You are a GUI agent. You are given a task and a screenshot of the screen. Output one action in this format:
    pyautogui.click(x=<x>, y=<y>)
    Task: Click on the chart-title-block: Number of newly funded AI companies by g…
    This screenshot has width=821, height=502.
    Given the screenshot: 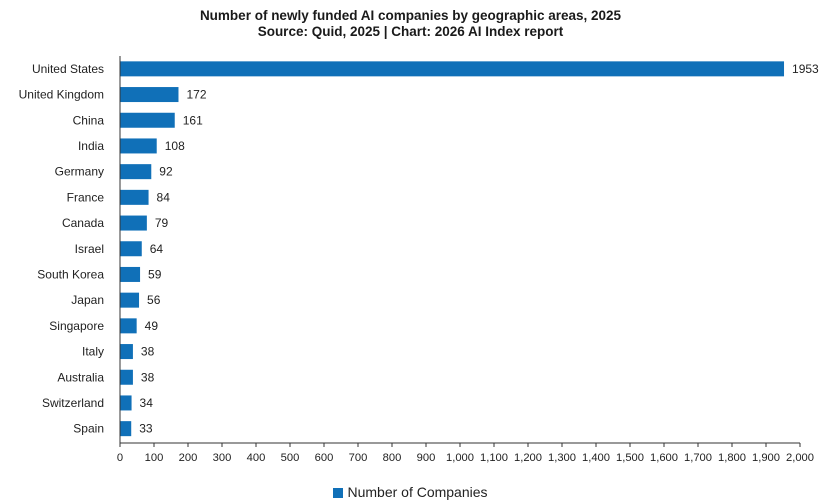 What is the action you would take?
    pyautogui.click(x=410, y=24)
    